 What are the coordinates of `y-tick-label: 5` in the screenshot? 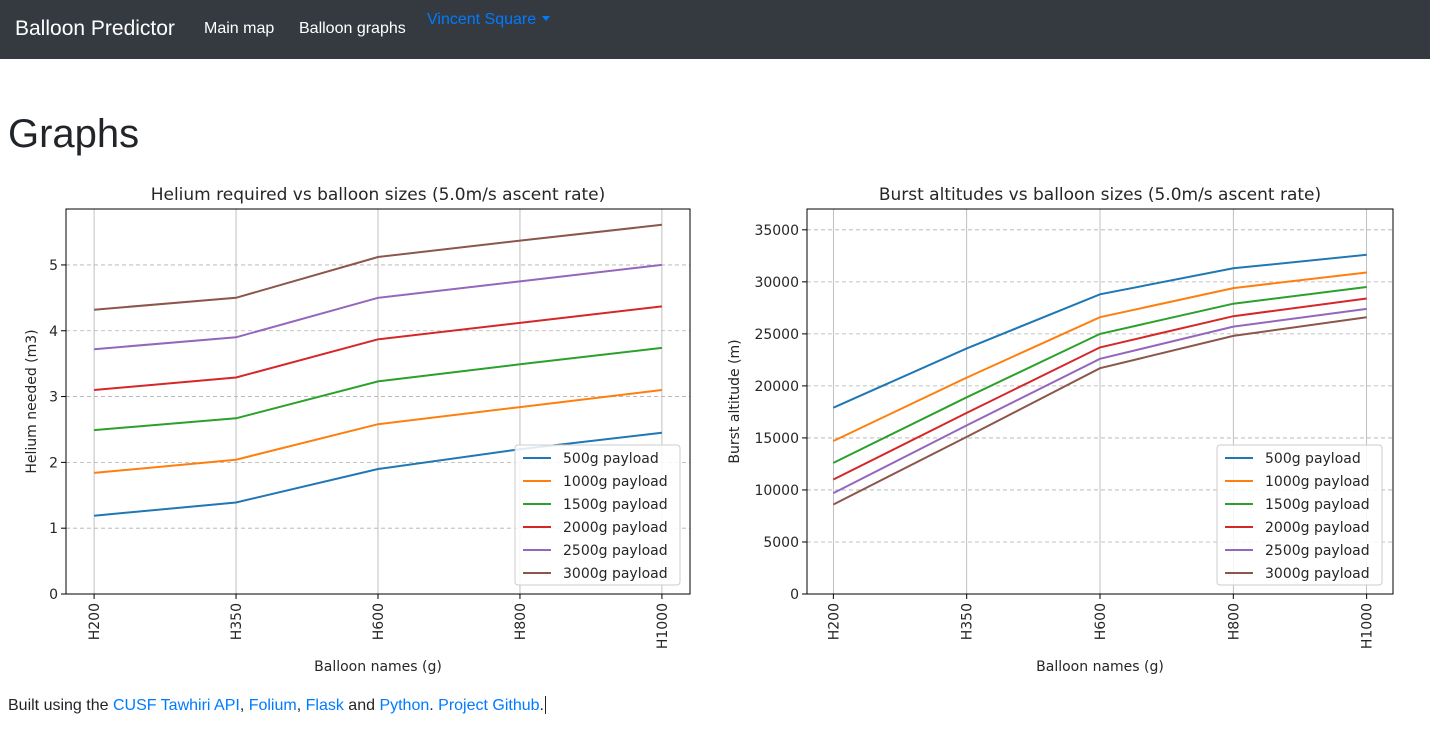 It's located at (53, 266).